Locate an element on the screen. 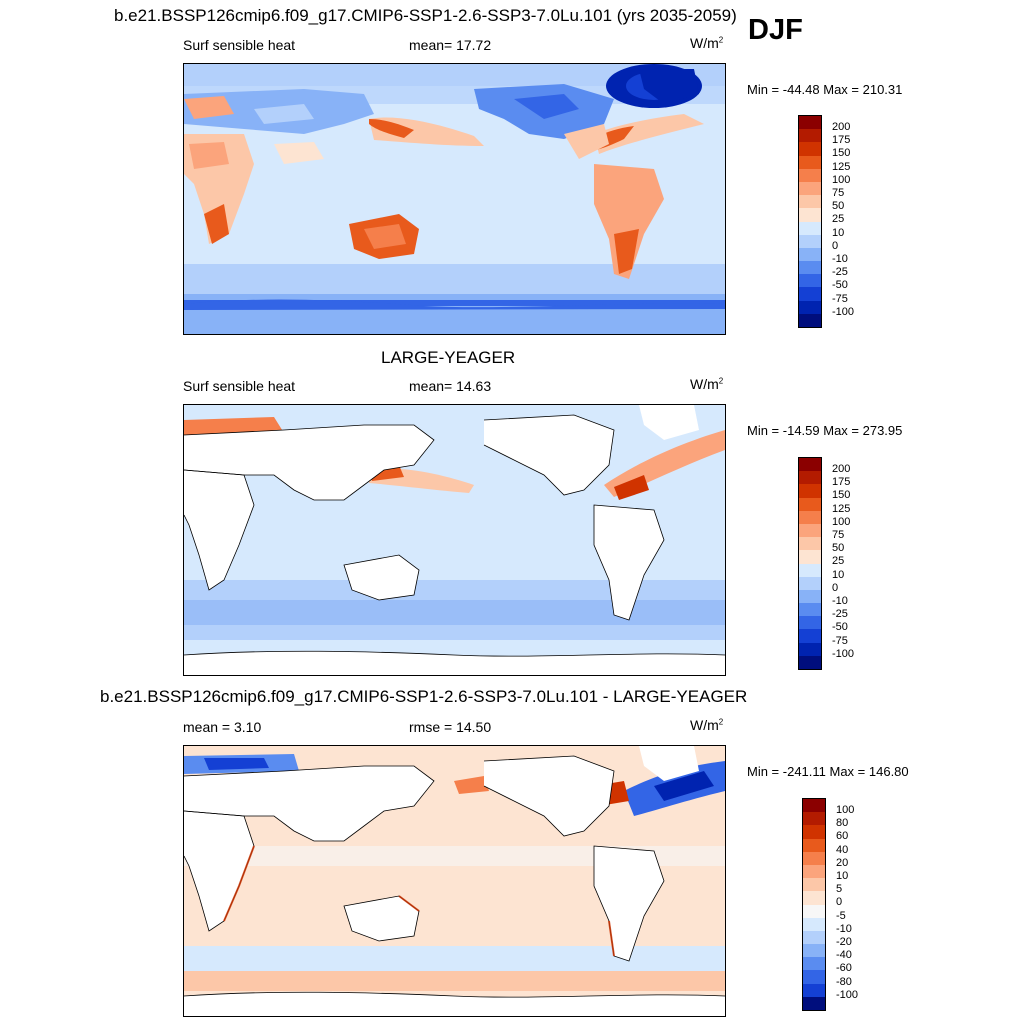  panel2-colorbar is located at coordinates (810, 564).